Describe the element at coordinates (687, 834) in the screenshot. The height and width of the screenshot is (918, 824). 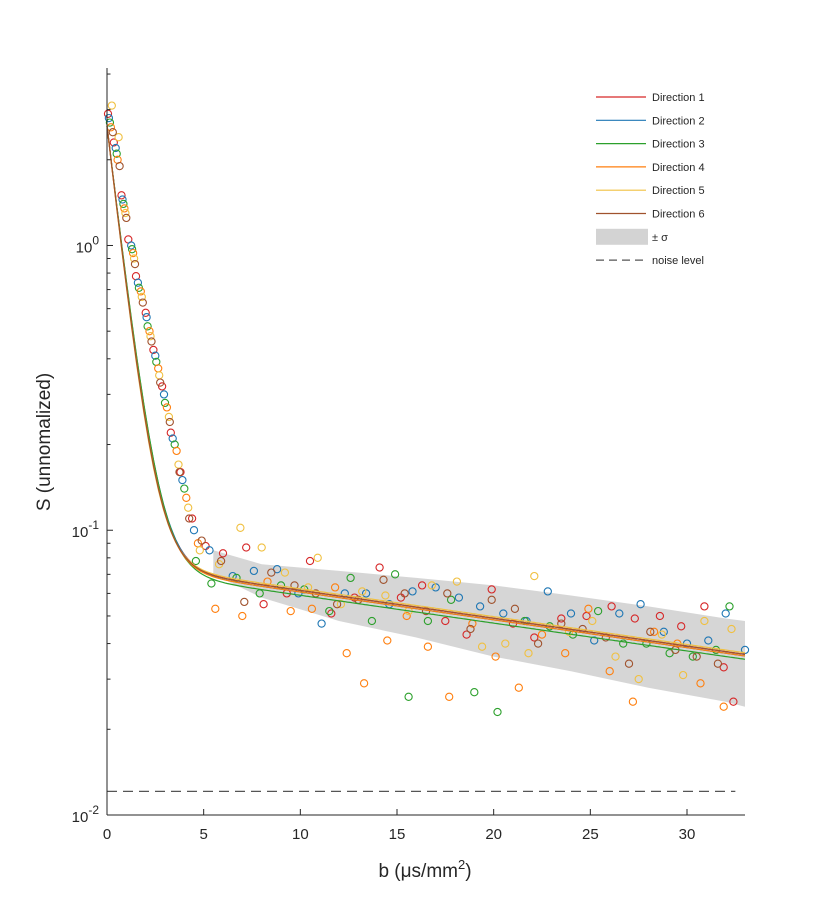
I see `x-tick-label: 30` at that location.